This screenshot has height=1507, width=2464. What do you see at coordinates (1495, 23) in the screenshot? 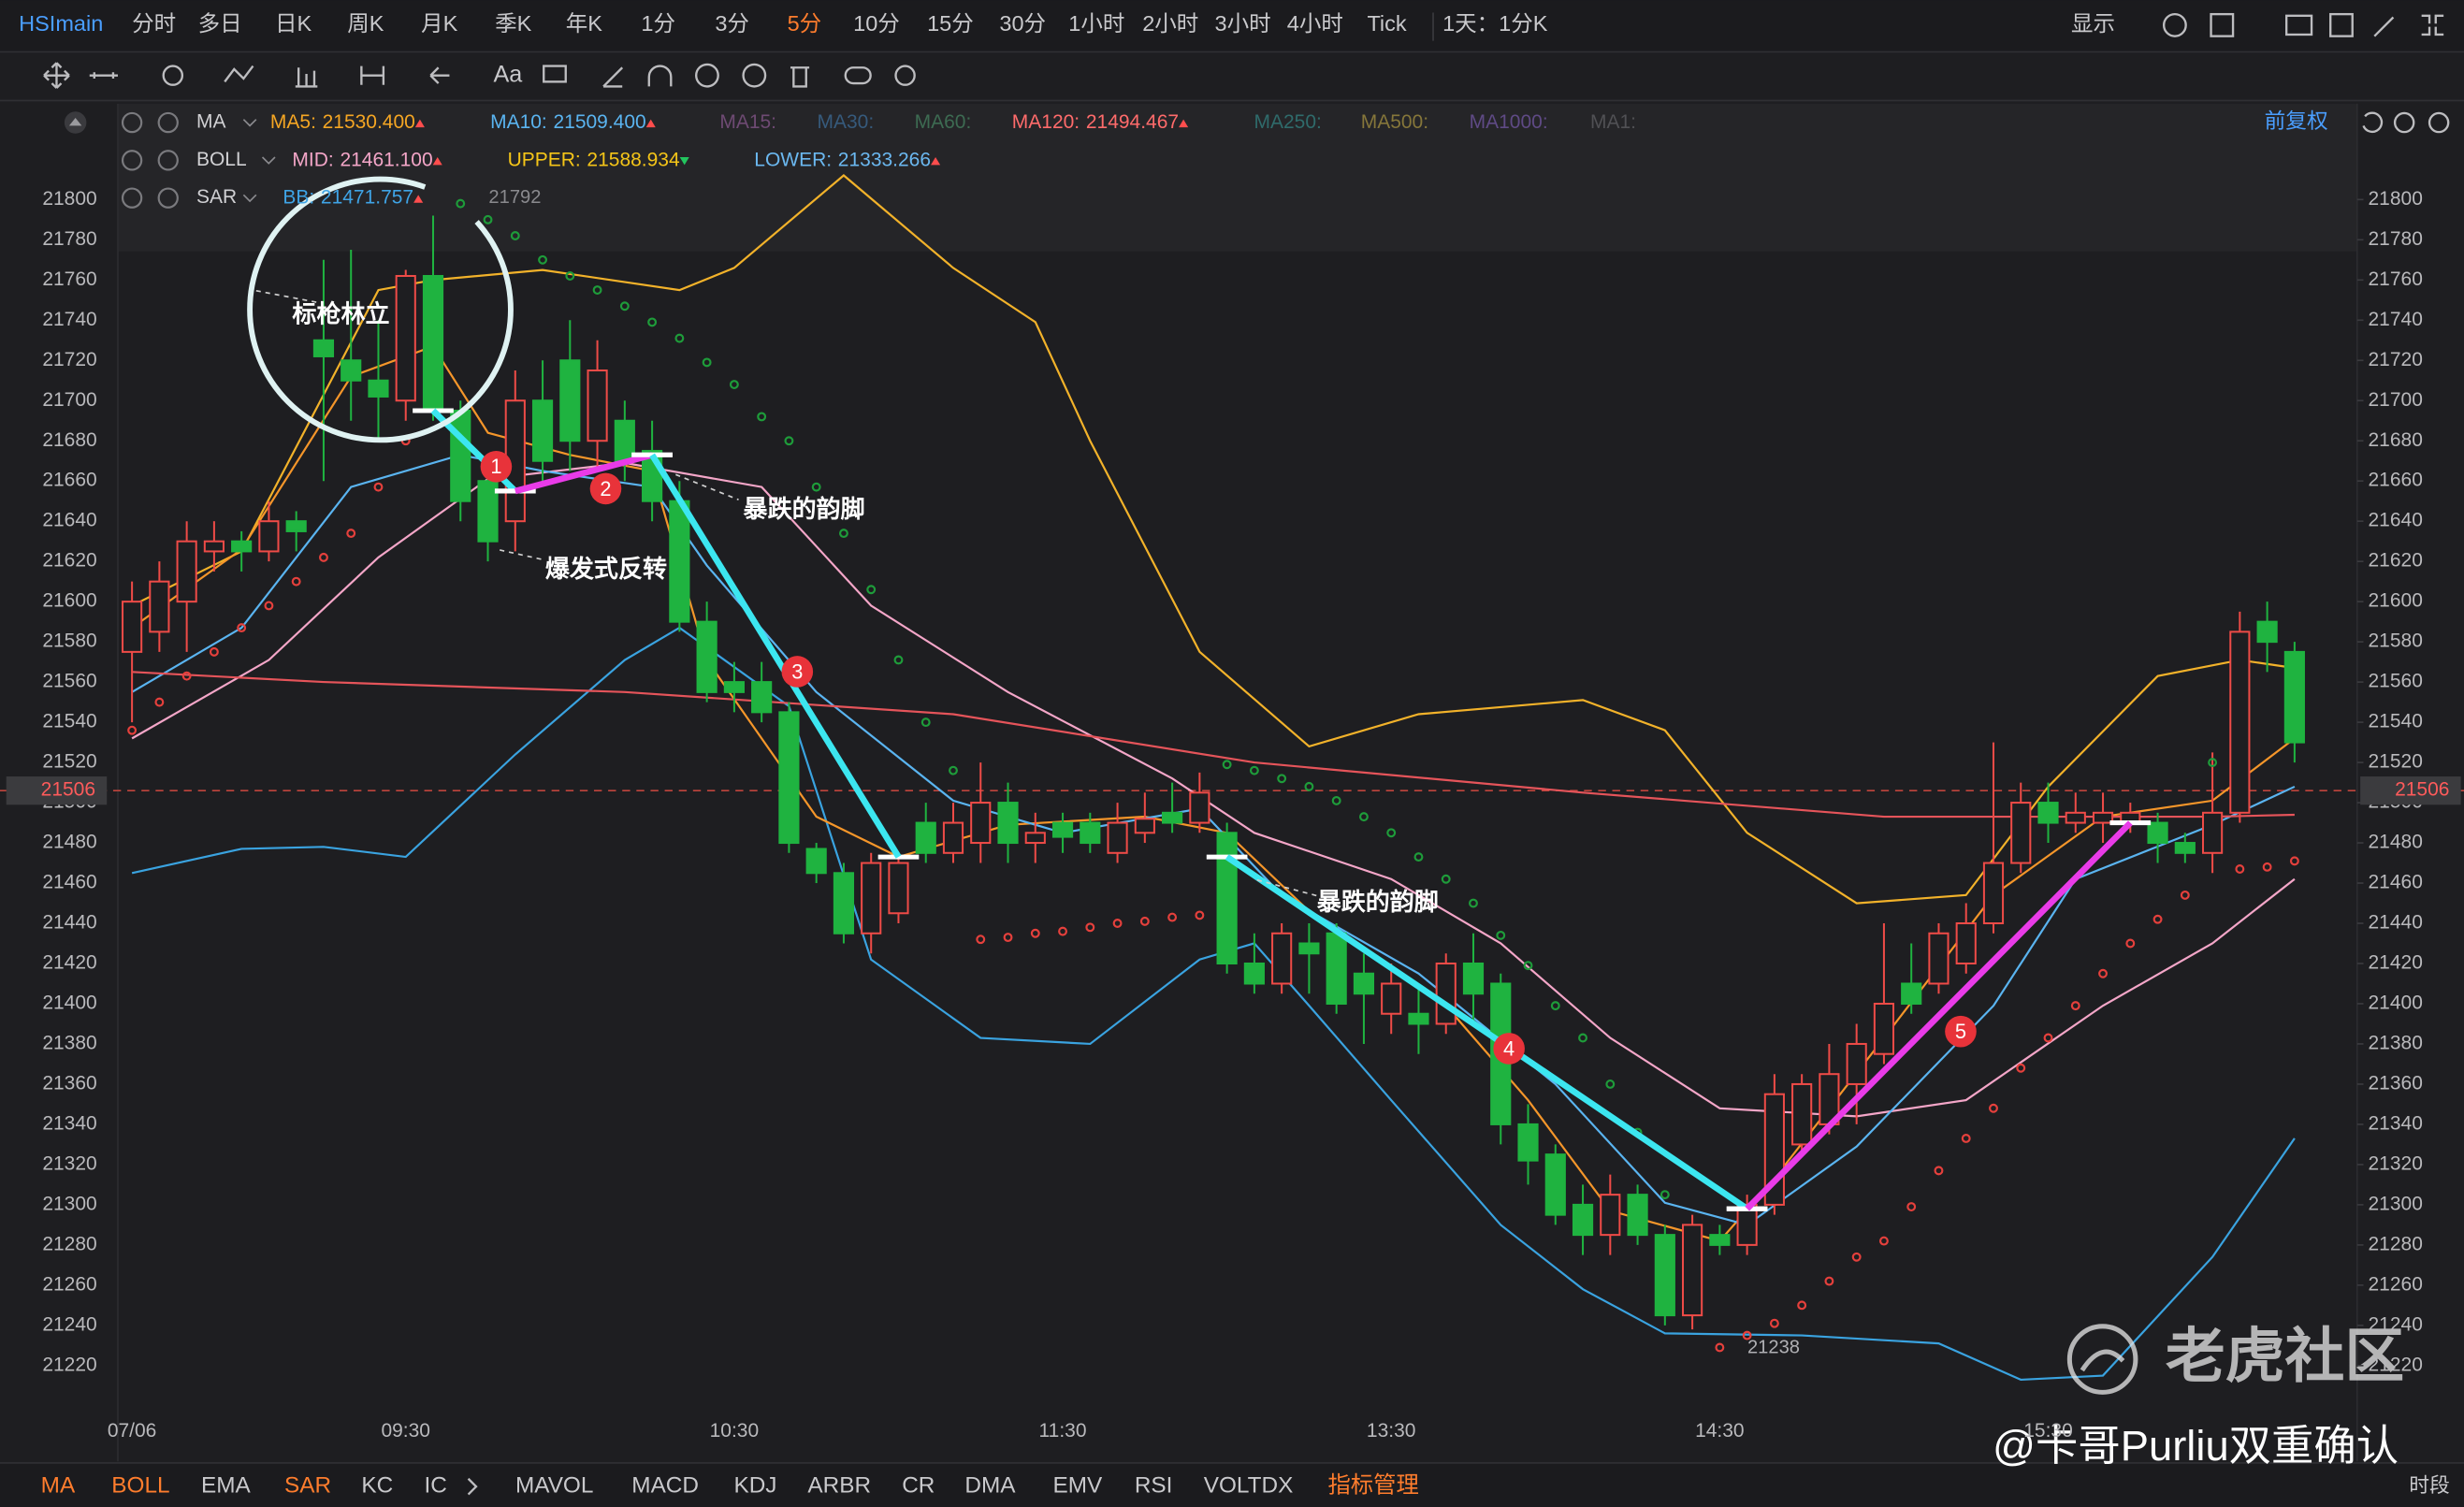
I see `range-selector: 1天：1分K` at bounding box center [1495, 23].